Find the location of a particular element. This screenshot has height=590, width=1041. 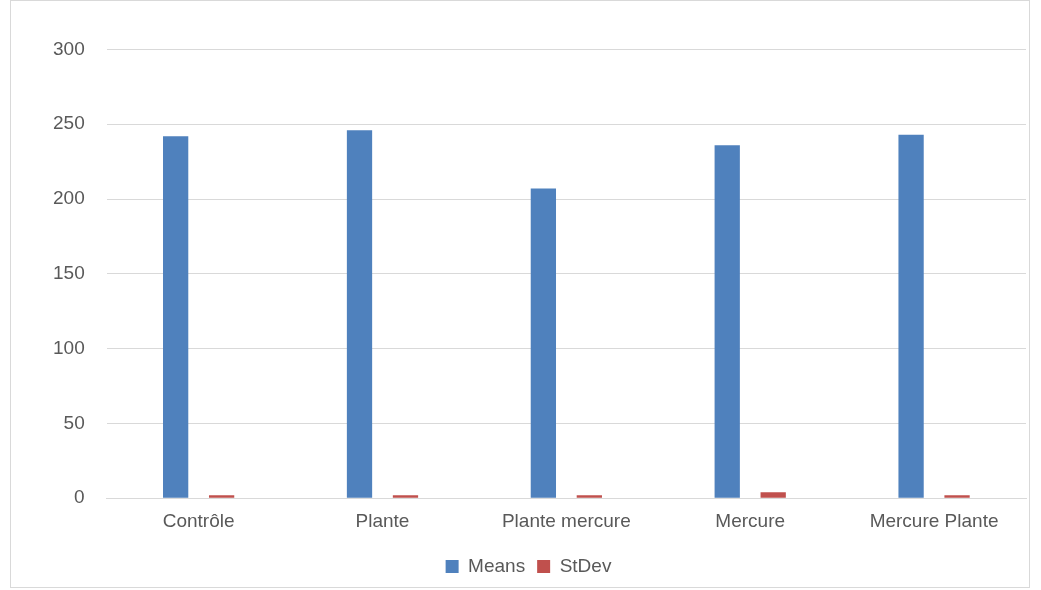

y-tick-label: 50 is located at coordinates (74, 422).